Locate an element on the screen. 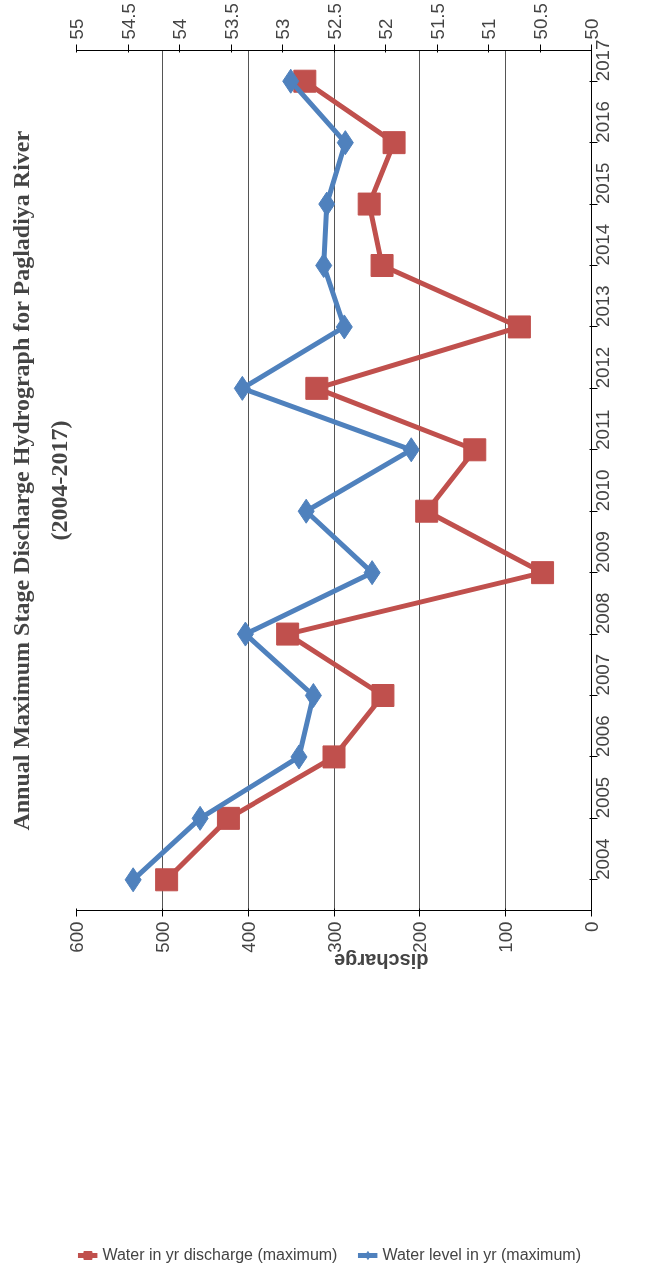 Image resolution: width=663 pixels, height=1278 pixels. x2-tick-label: 54 is located at coordinates (179, 29).